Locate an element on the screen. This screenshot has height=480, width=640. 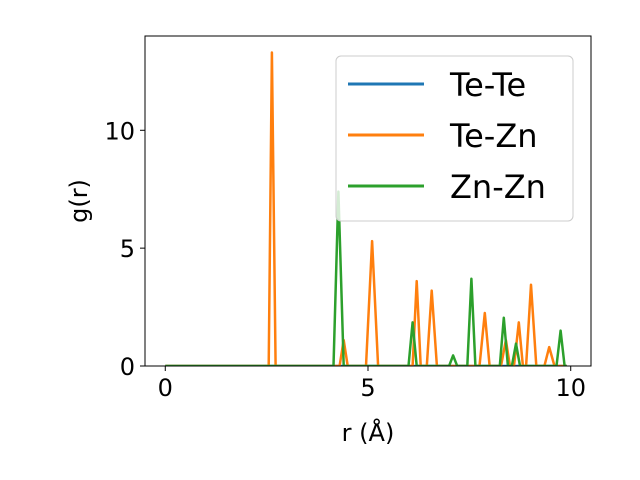
x-tick-label-2: 10 is located at coordinates (570, 388).